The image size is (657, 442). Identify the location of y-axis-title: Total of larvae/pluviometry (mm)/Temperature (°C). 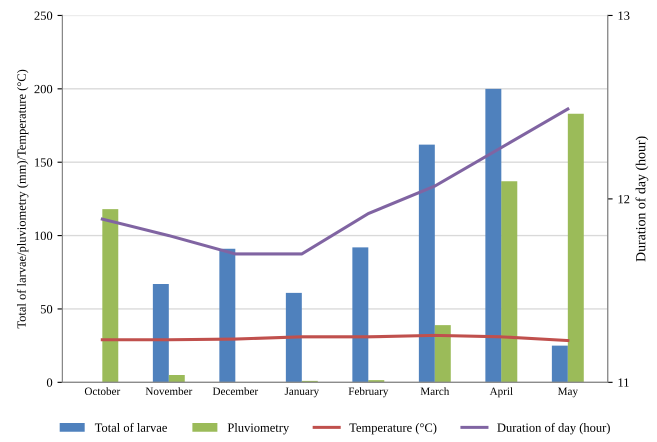
(22, 199).